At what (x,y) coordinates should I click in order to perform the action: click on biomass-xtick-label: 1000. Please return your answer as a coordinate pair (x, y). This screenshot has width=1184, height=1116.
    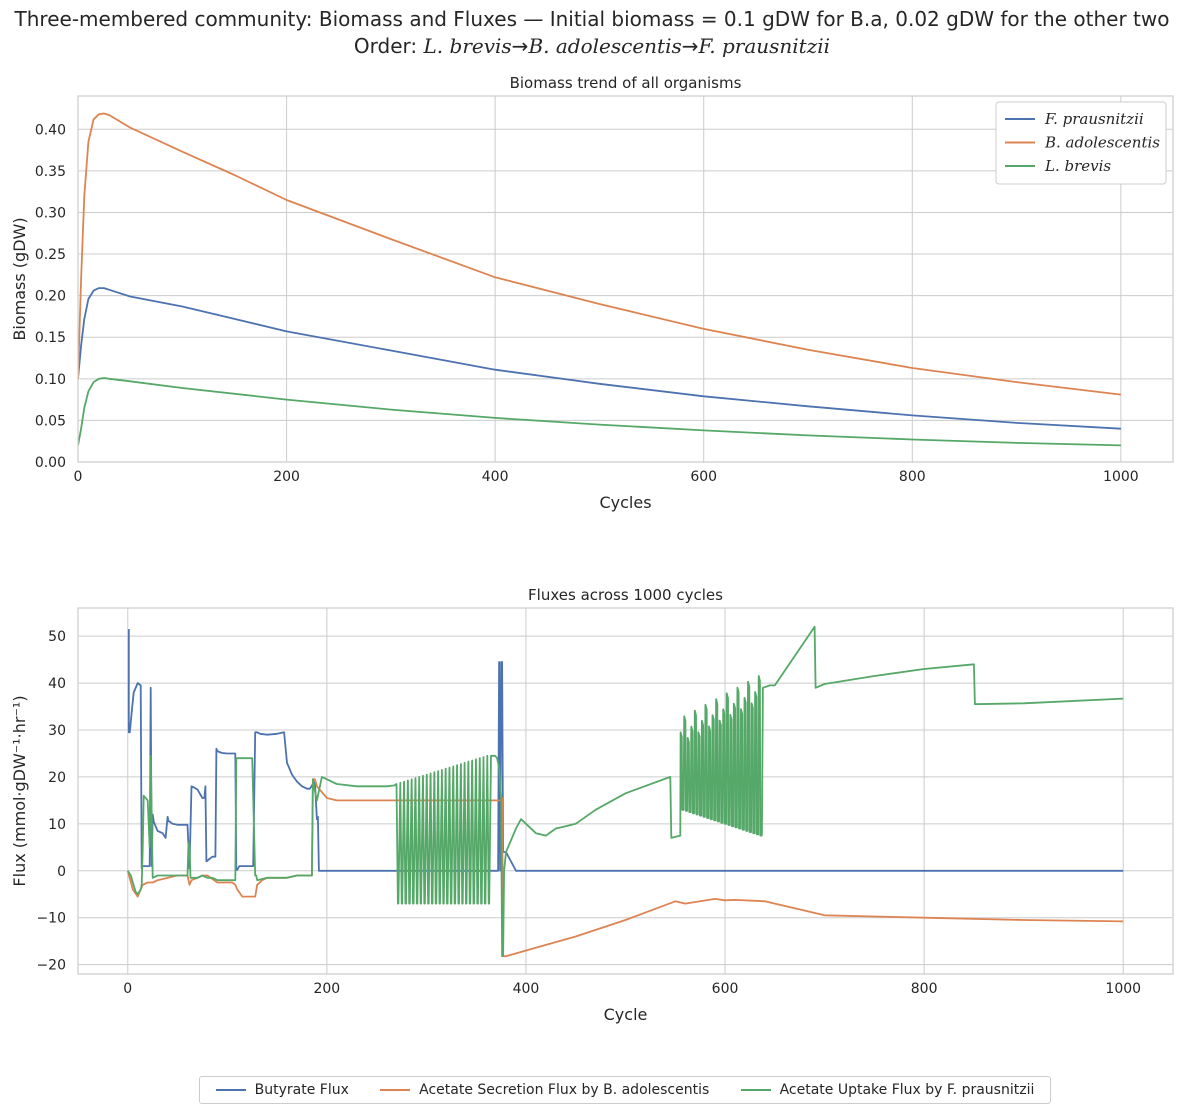
    Looking at the image, I should click on (1121, 477).